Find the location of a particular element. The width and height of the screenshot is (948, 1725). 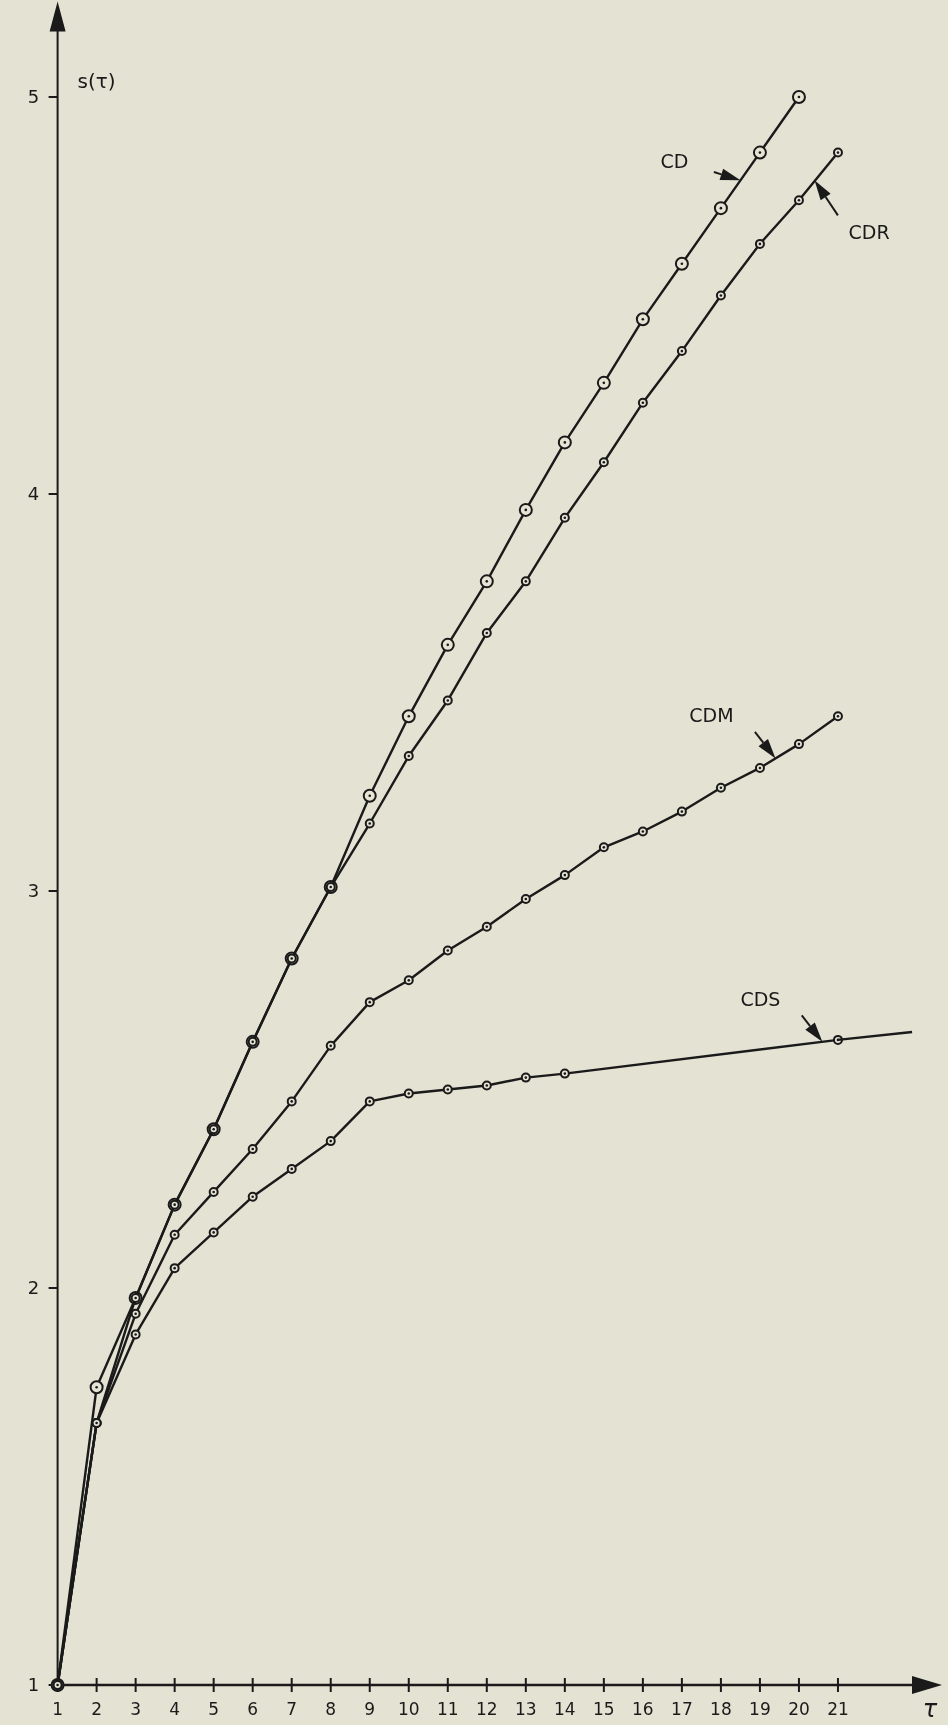

y-tick-label: 3 is located at coordinates (33, 890).